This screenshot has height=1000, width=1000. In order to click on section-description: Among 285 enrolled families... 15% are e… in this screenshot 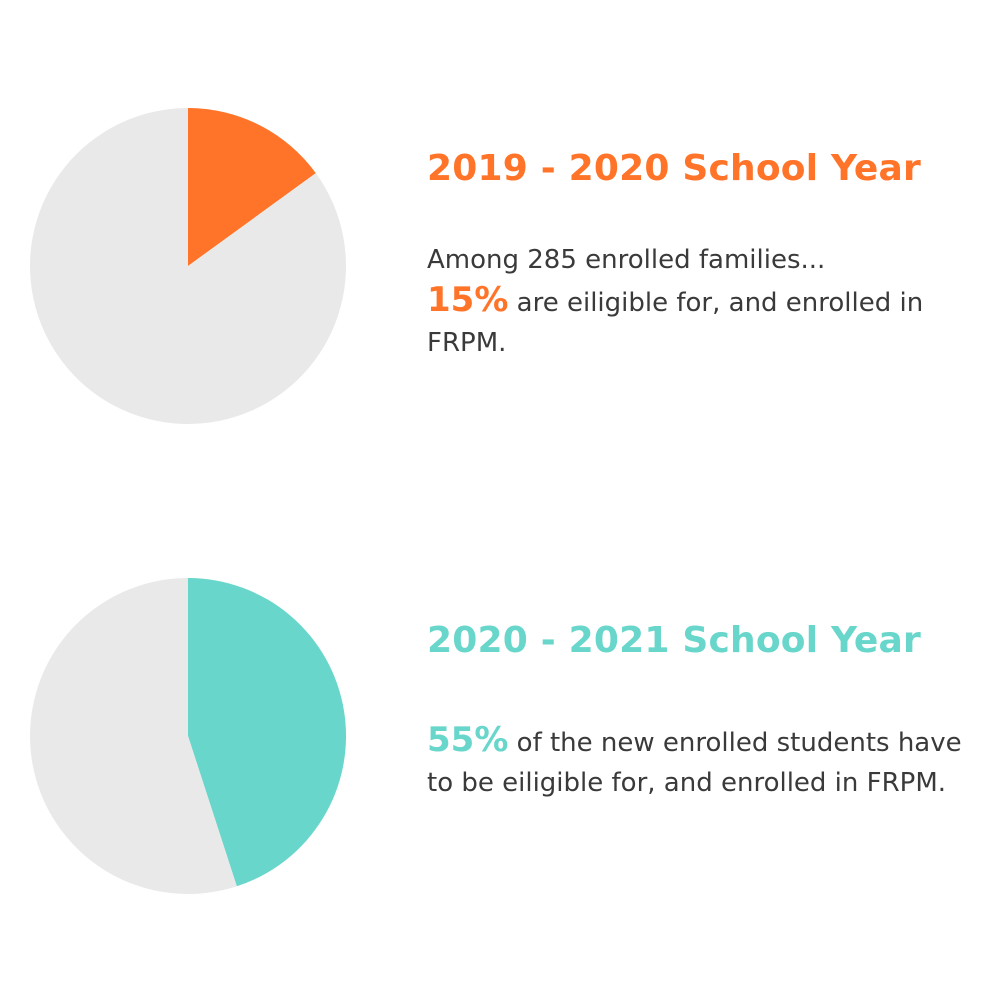, I will do `click(677, 301)`.